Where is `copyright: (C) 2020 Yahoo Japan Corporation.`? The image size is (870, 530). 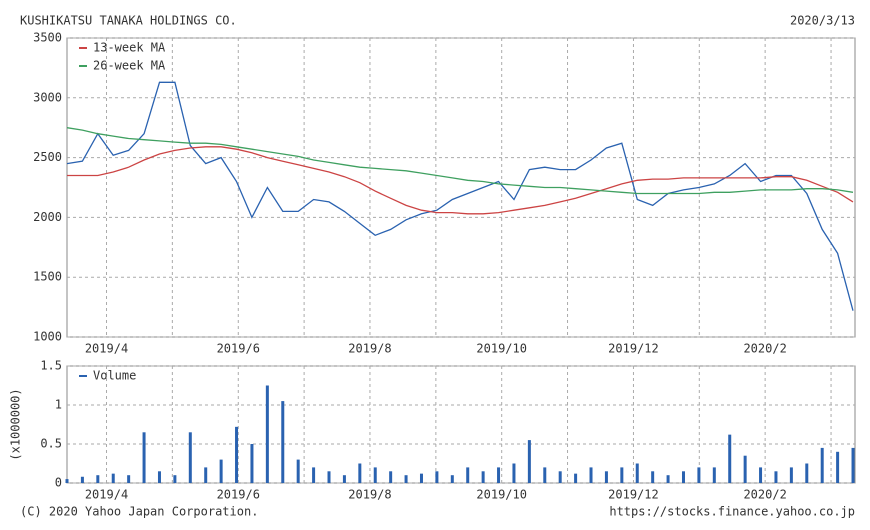 copyright: (C) 2020 Yahoo Japan Corporation. is located at coordinates (139, 512).